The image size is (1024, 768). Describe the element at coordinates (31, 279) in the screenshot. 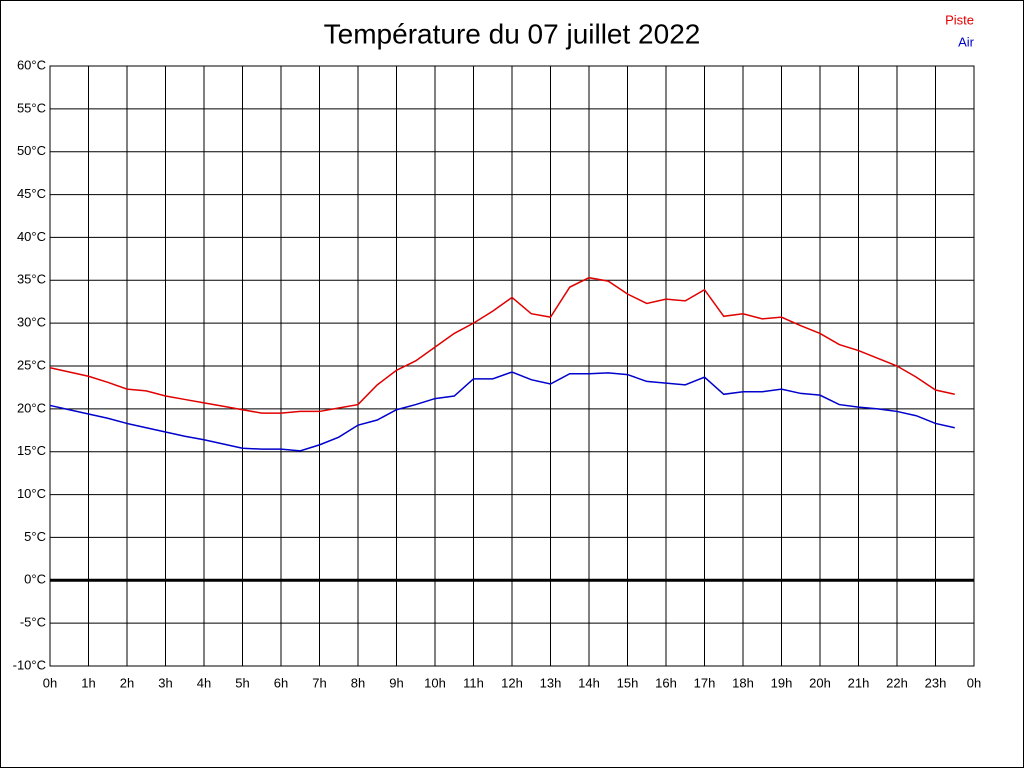

I see `y-tick-label: 35°C` at that location.